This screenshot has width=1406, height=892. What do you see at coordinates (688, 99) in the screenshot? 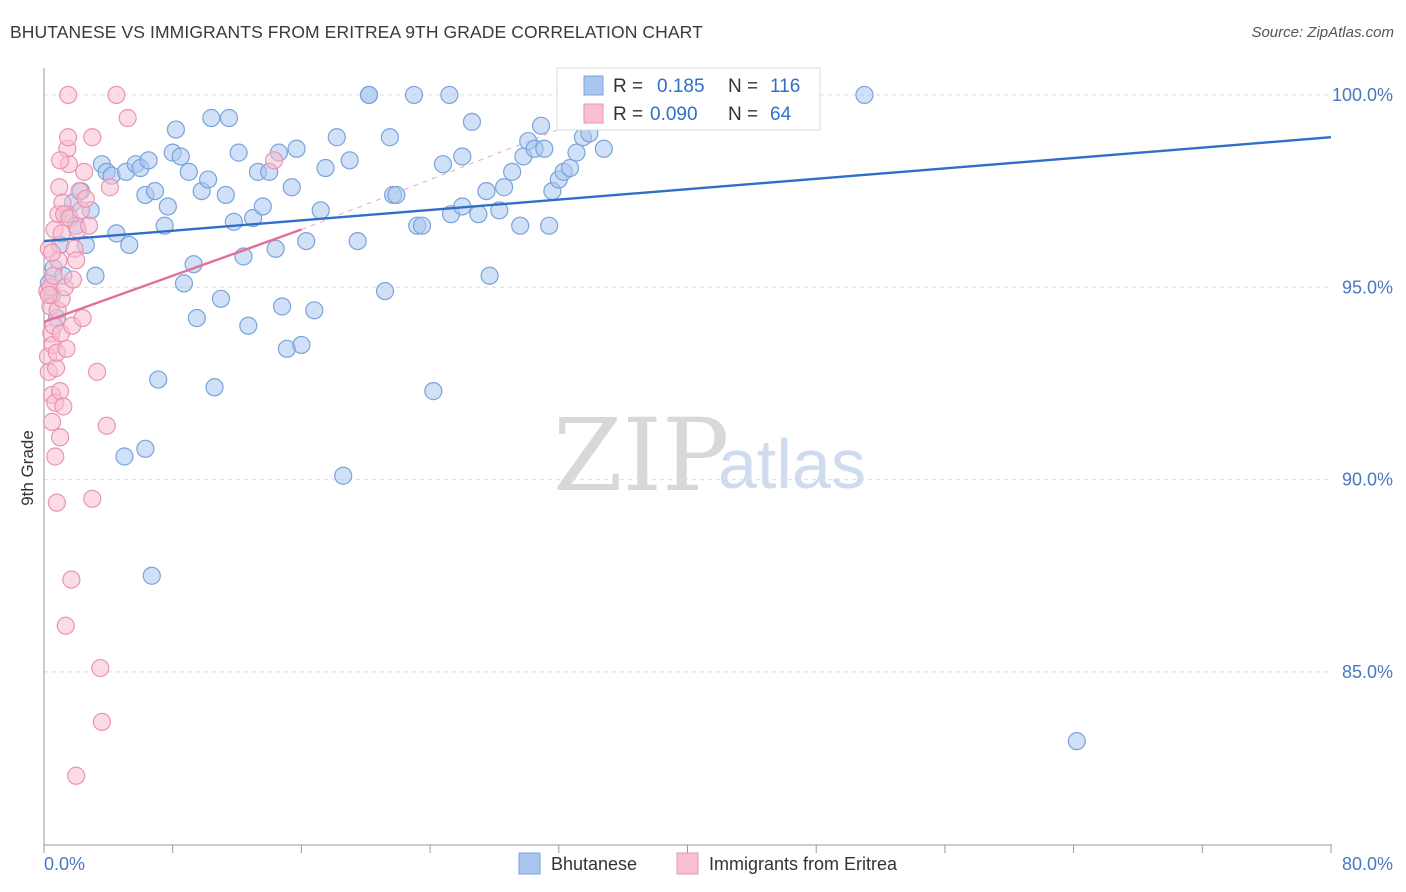
I see `top-legend: R = 0.185 N = 116 R = 0.090 N = 64` at bounding box center [688, 99].